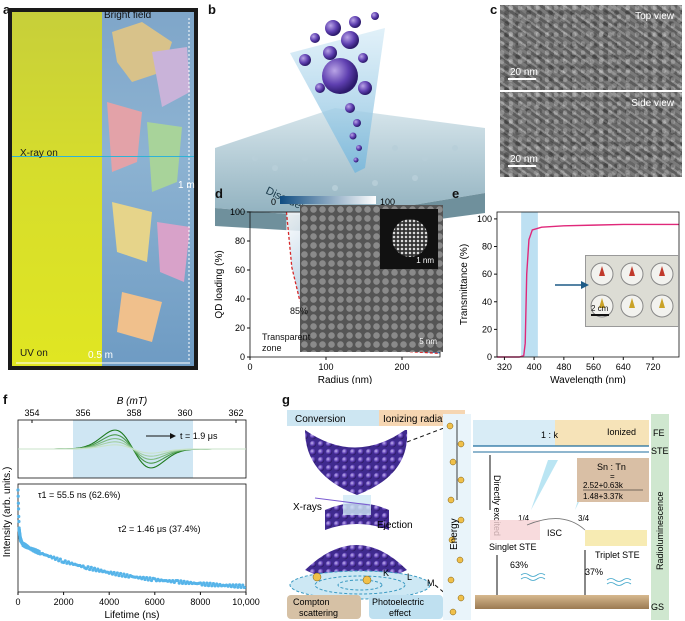  What do you see at coordinates (600, 308) in the screenshot?
I see `inset-2cm-label: 2 cm` at bounding box center [600, 308].